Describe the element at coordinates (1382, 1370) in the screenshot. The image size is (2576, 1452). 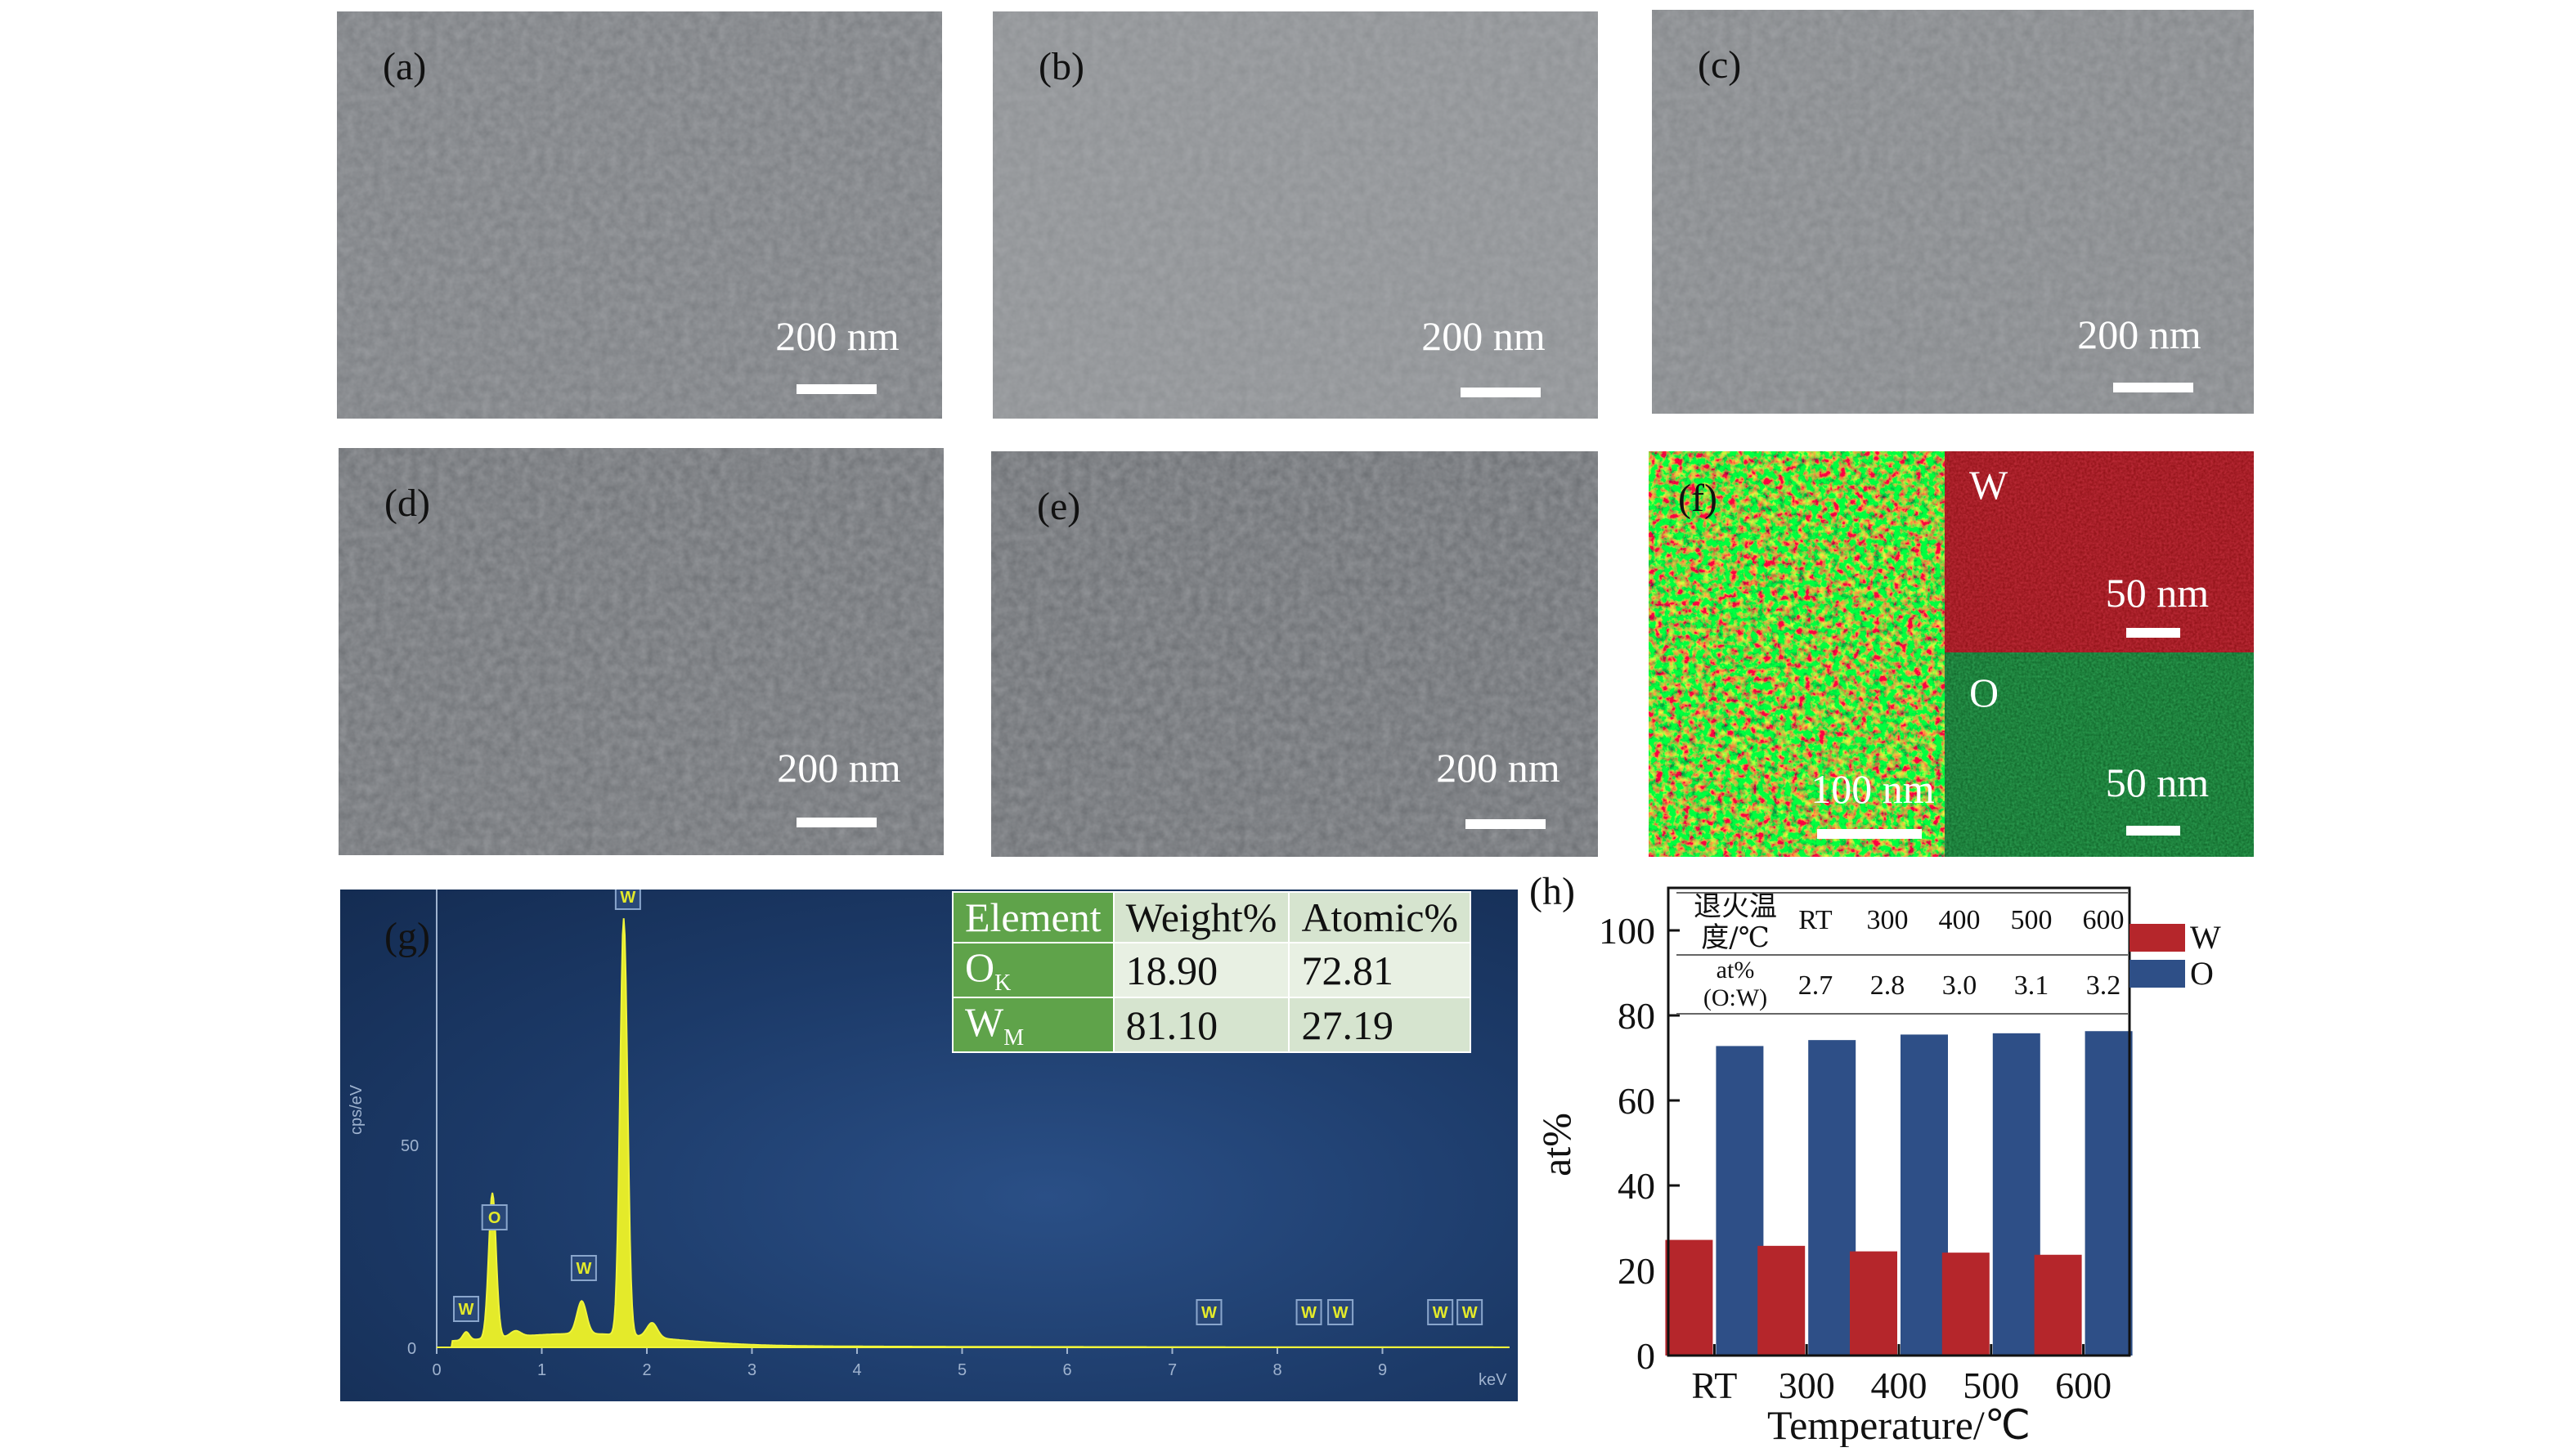
I see `x-tick-label: 9` at that location.